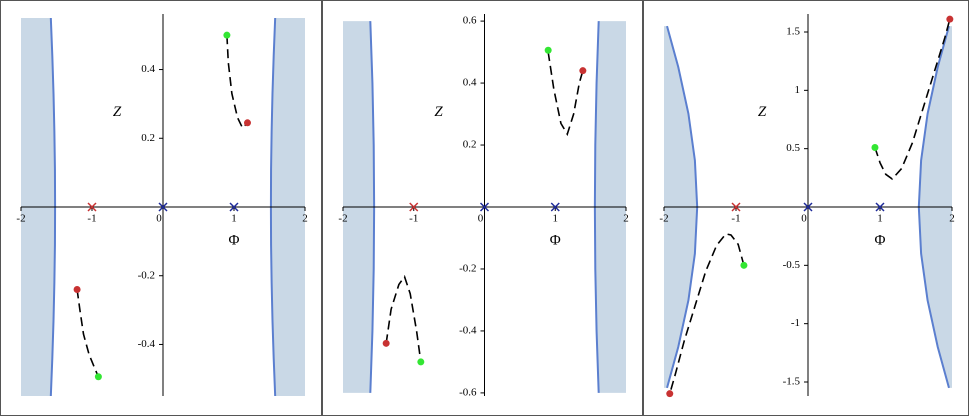  I want to click on y-tick-label: -0.5, so click(792, 265).